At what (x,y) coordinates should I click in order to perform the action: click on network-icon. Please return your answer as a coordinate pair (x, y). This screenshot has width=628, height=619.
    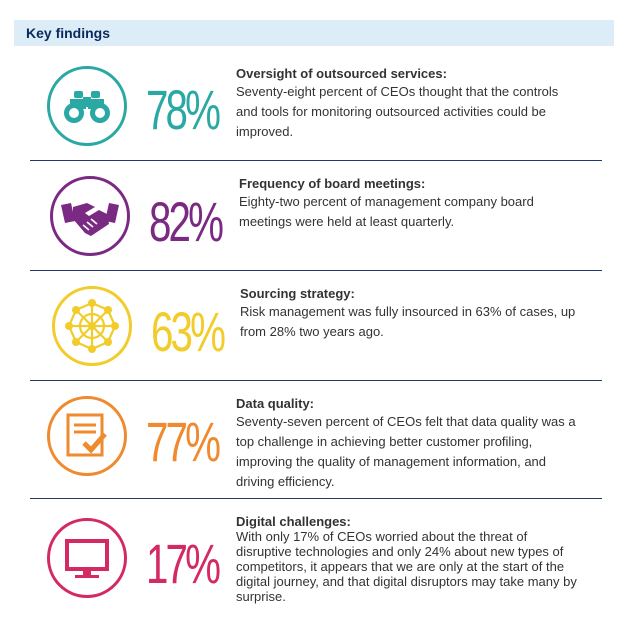
    Looking at the image, I should click on (92, 326).